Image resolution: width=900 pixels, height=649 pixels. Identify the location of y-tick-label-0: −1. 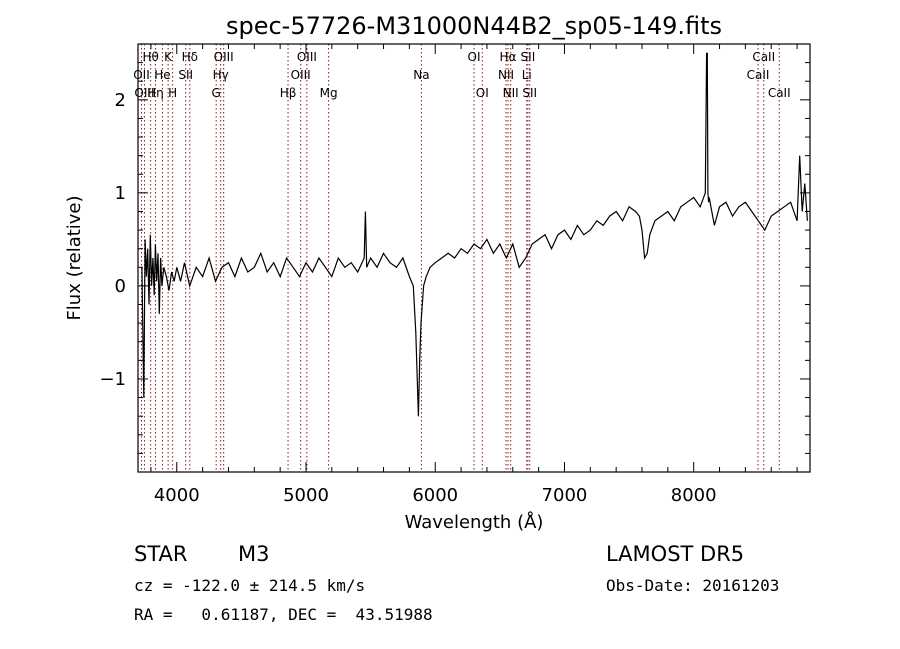
(112, 379).